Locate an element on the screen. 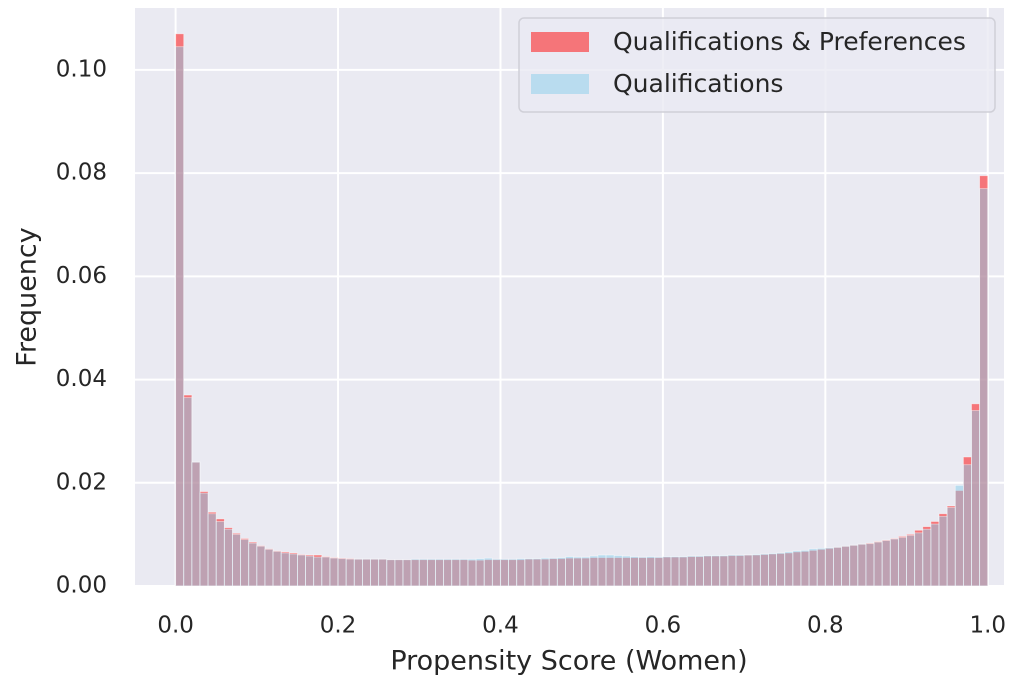 The width and height of the screenshot is (1018, 686). x-tick-label: 0.0 is located at coordinates (175, 626).